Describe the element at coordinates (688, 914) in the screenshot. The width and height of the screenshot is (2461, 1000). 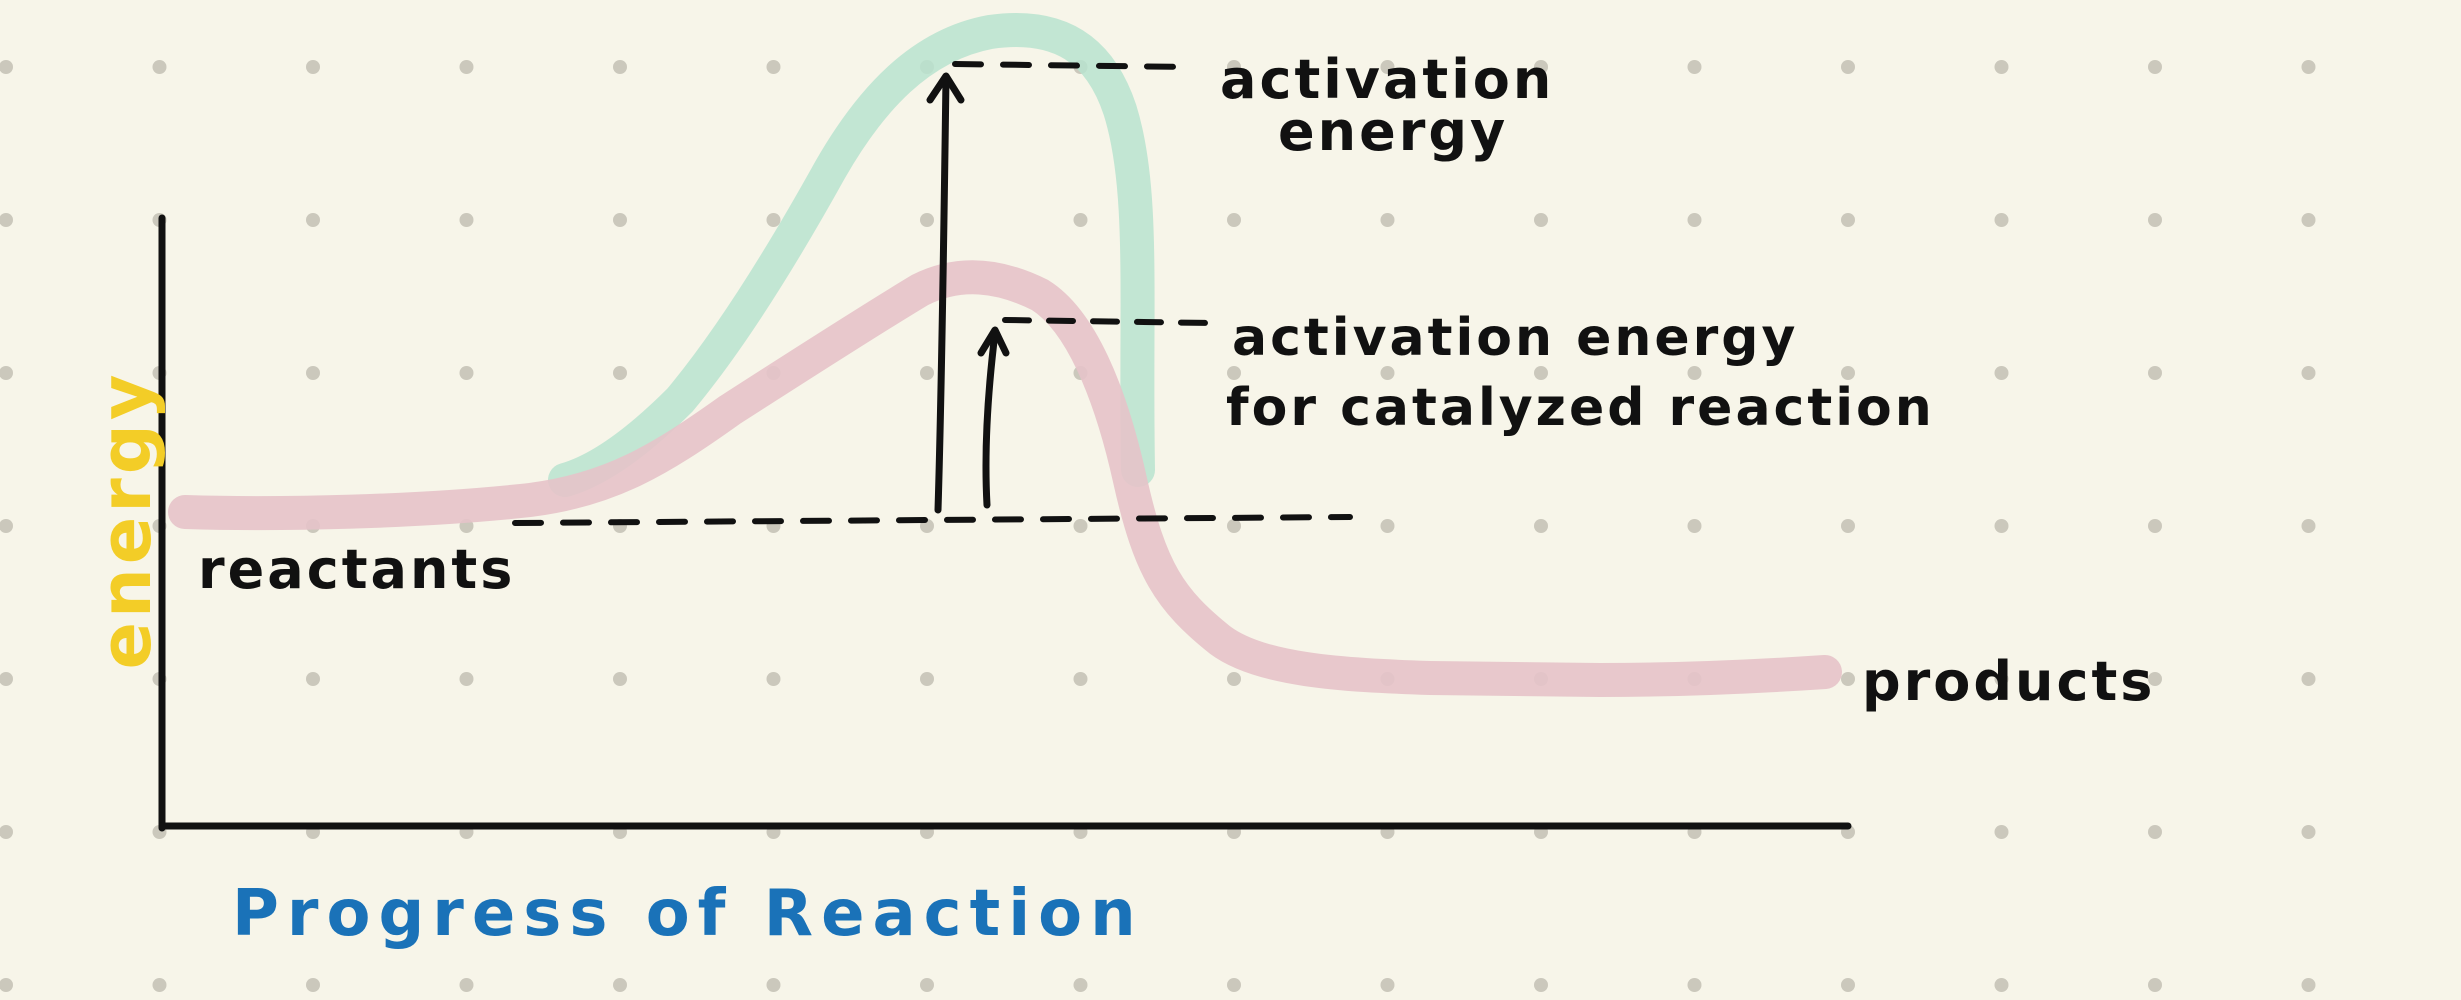
I see `x-axis-label: Progress of Reaction` at that location.